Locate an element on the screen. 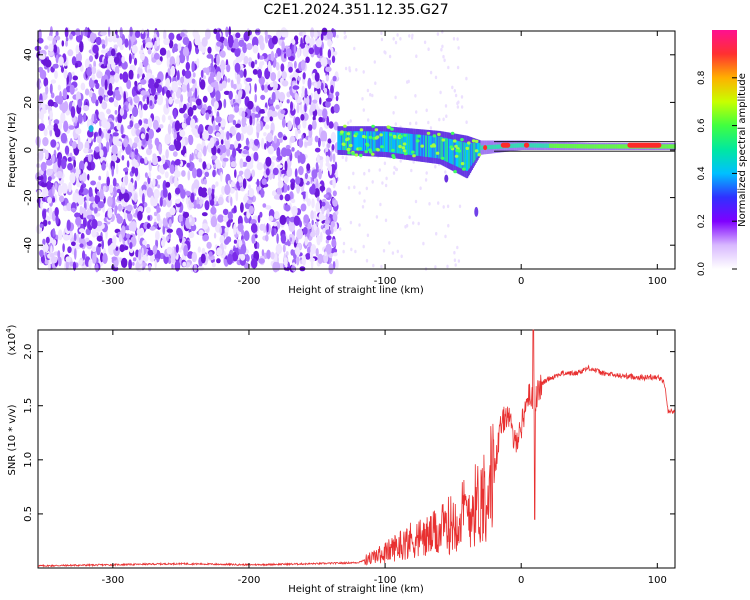 This screenshot has width=750, height=600. spectrogram-x-axis-label: Height of straight line (km) is located at coordinates (356, 290).